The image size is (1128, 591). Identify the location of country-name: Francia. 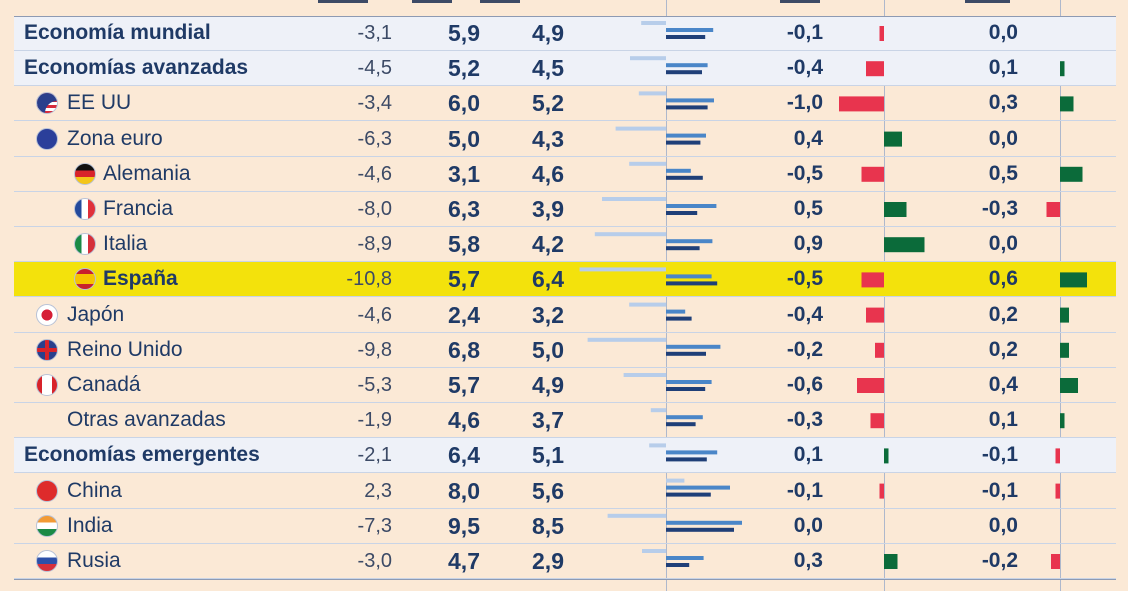
(138, 208).